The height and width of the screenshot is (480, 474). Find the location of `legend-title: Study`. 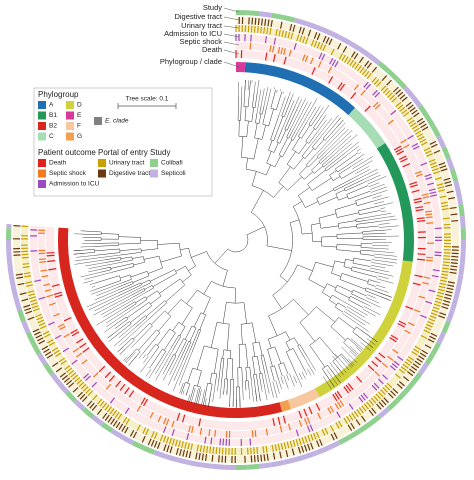

legend-title: Study is located at coordinates (160, 152).